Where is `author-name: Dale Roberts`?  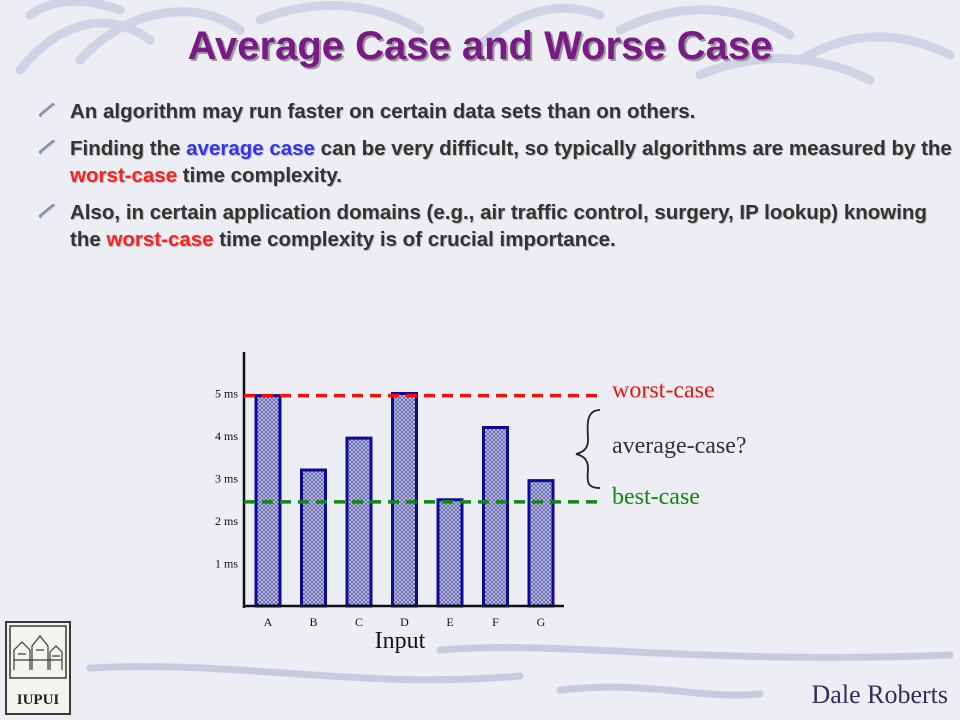 author-name: Dale Roberts is located at coordinates (879, 694).